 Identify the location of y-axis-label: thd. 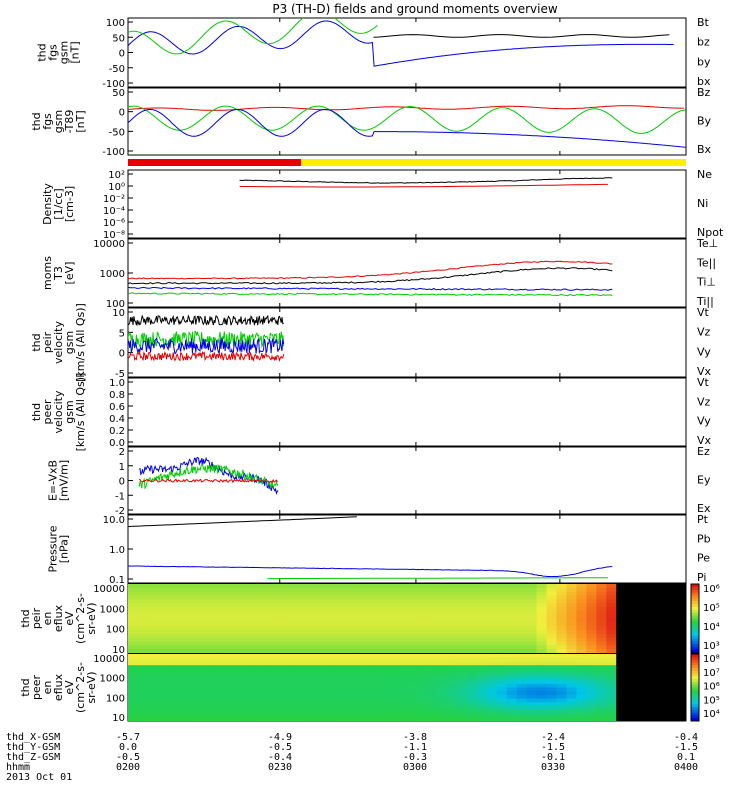
(25, 618).